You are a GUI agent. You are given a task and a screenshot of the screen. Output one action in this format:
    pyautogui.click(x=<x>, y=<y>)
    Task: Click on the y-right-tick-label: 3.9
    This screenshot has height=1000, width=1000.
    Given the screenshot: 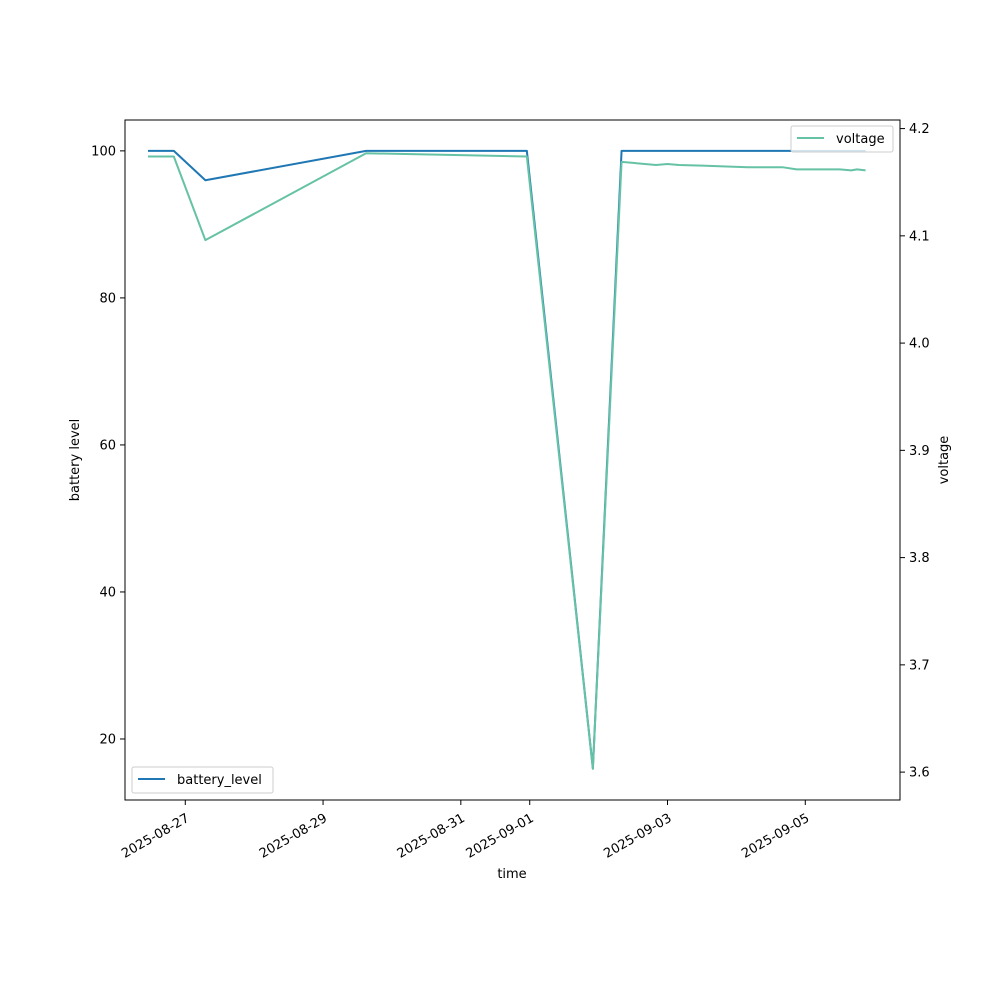 What is the action you would take?
    pyautogui.click(x=919, y=451)
    